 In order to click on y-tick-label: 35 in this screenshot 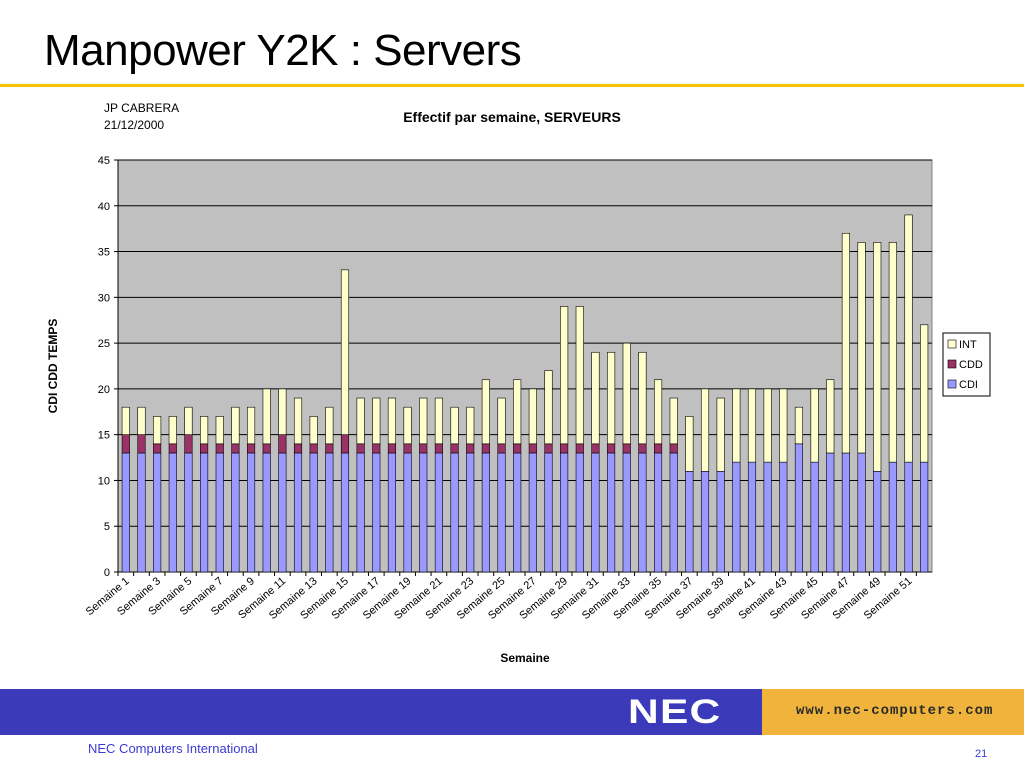, I will do `click(104, 253)`.